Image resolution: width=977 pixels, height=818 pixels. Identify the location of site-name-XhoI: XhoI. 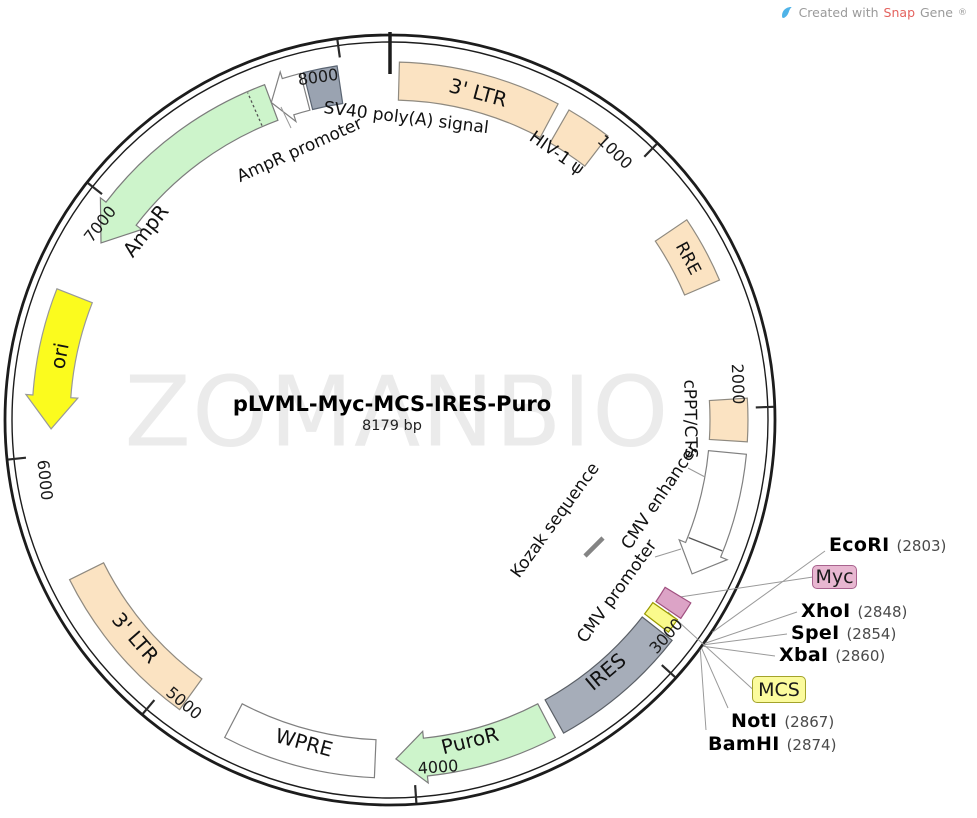
(826, 611).